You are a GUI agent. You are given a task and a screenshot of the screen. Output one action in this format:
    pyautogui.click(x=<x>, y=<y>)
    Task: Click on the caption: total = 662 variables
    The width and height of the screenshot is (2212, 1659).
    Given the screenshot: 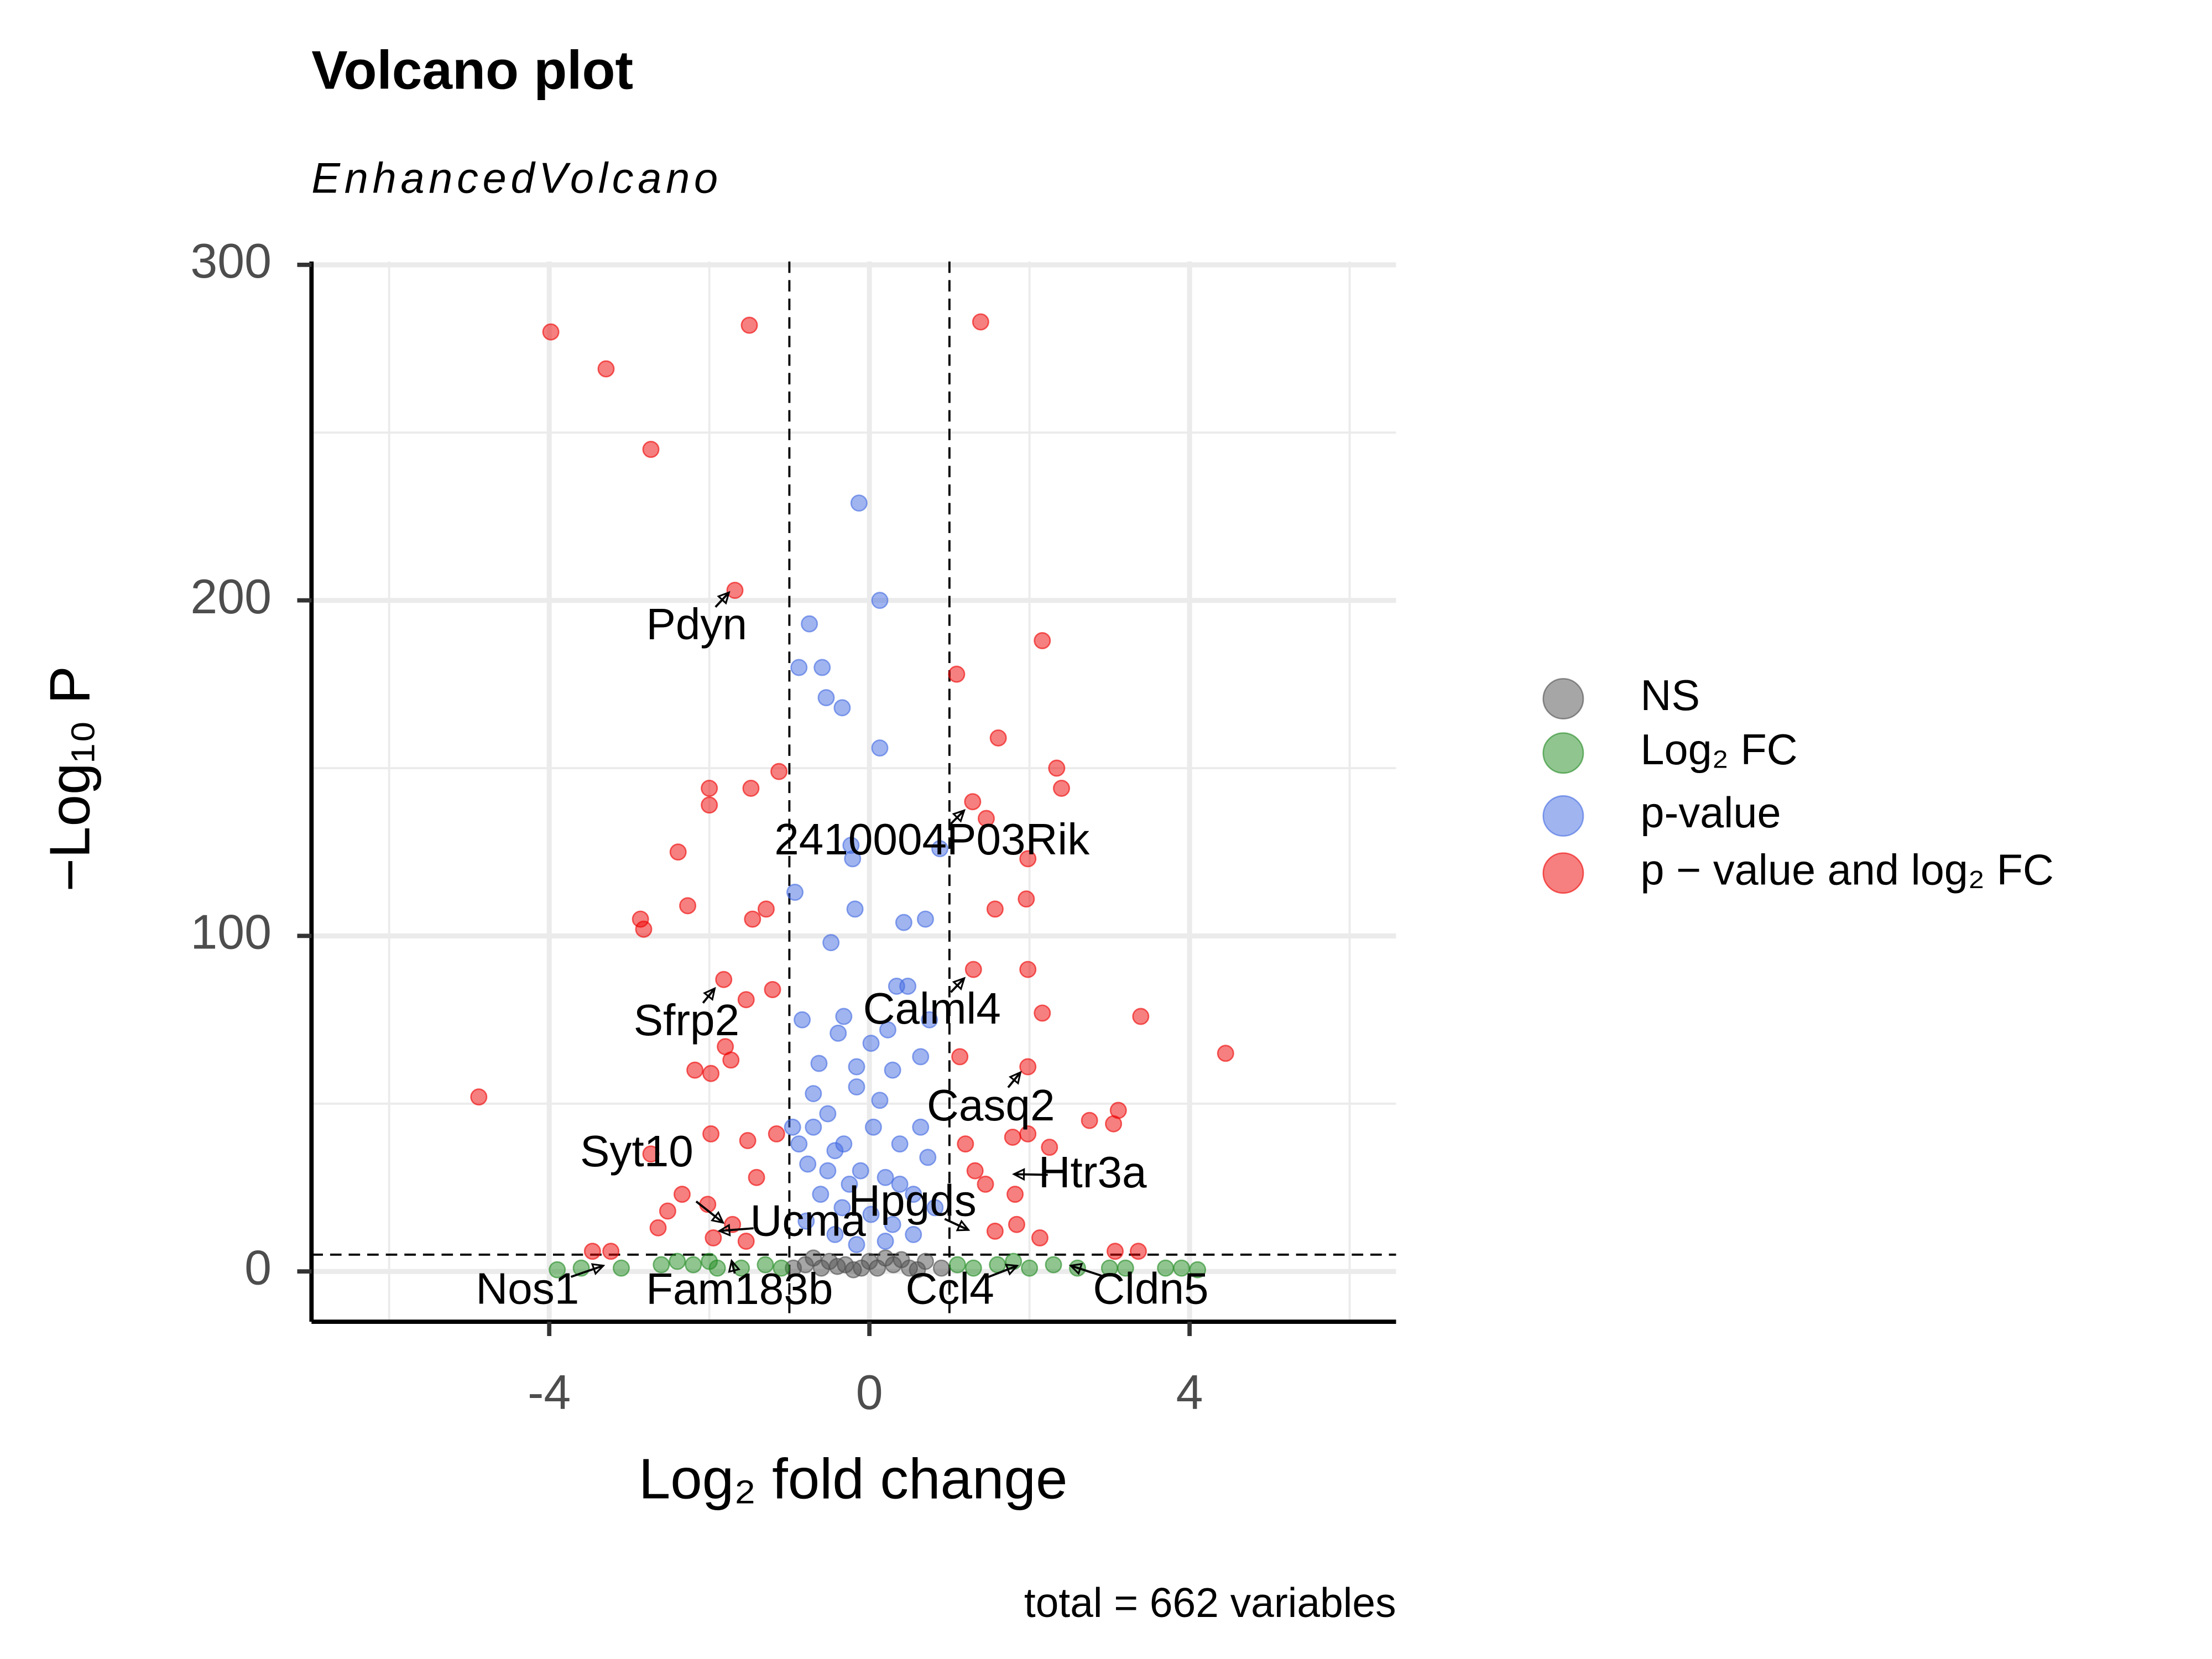 What is the action you would take?
    pyautogui.click(x=1210, y=1603)
    